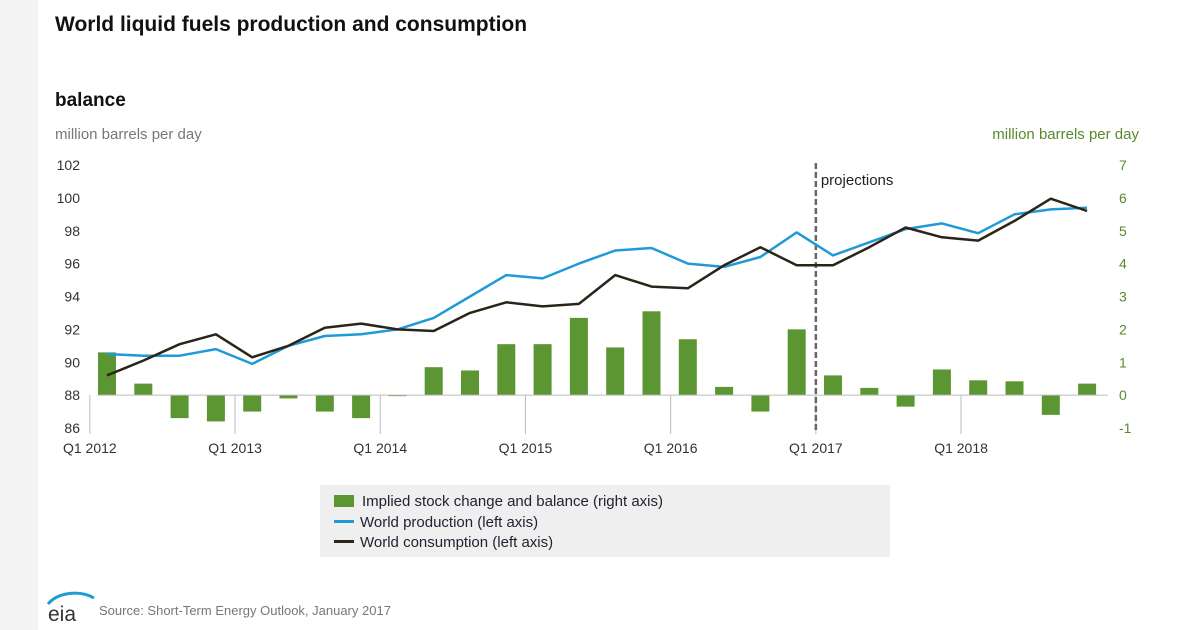 The width and height of the screenshot is (1200, 630). Describe the element at coordinates (235, 448) in the screenshot. I see `x-axis-tick-label: Q1 2013` at that location.